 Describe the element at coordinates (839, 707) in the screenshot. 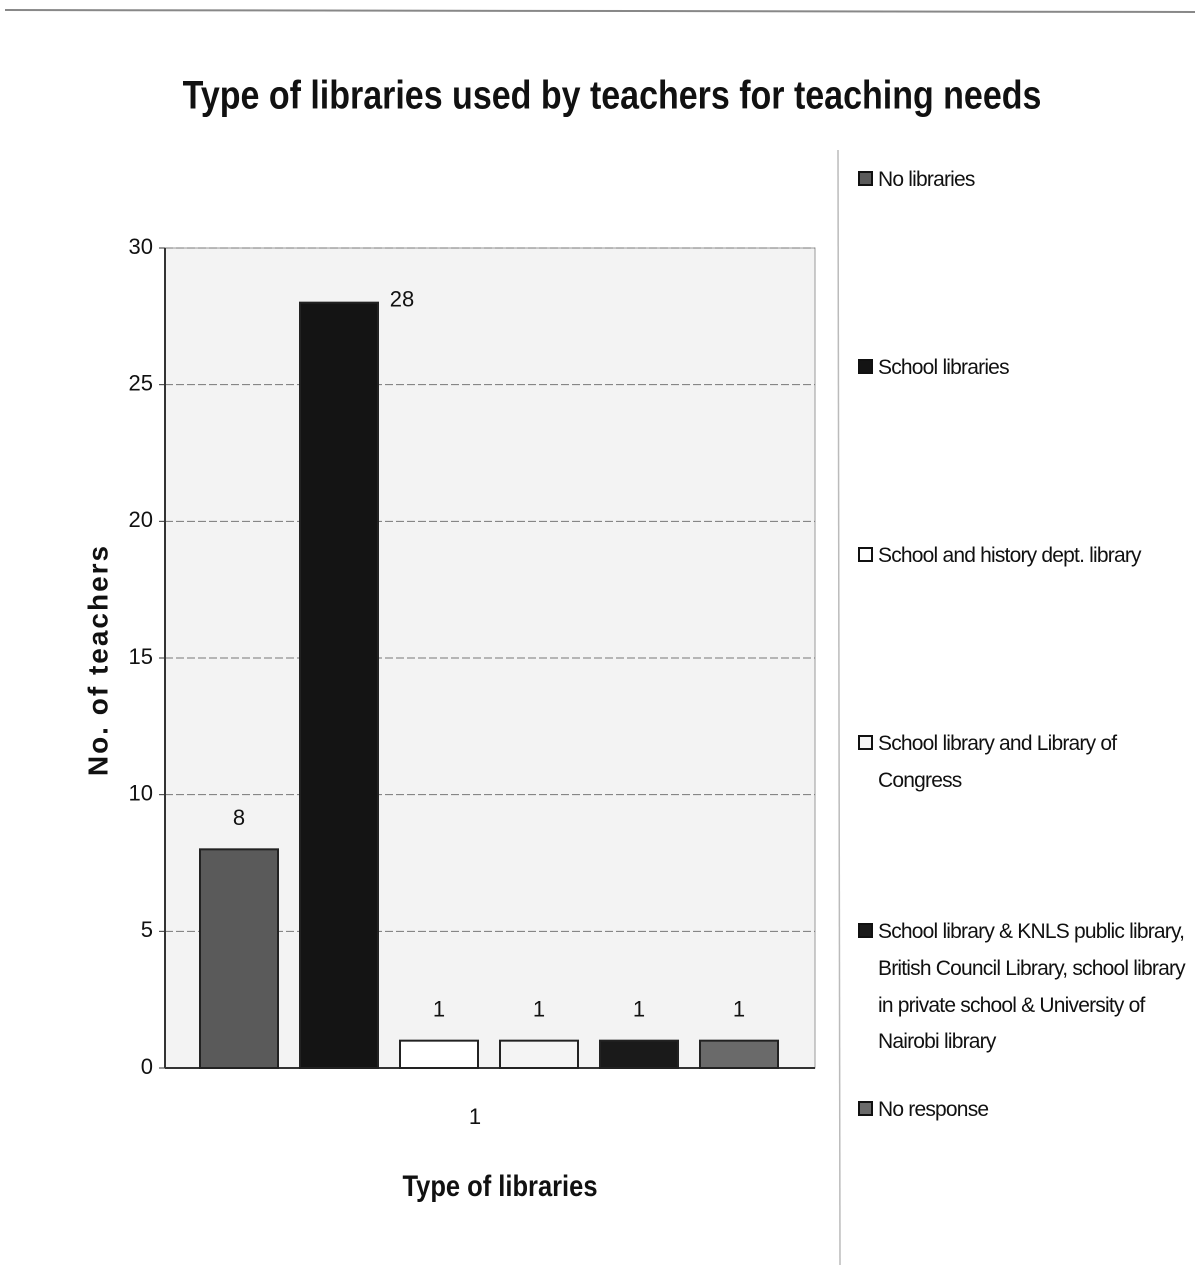

I see `legend-divider` at that location.